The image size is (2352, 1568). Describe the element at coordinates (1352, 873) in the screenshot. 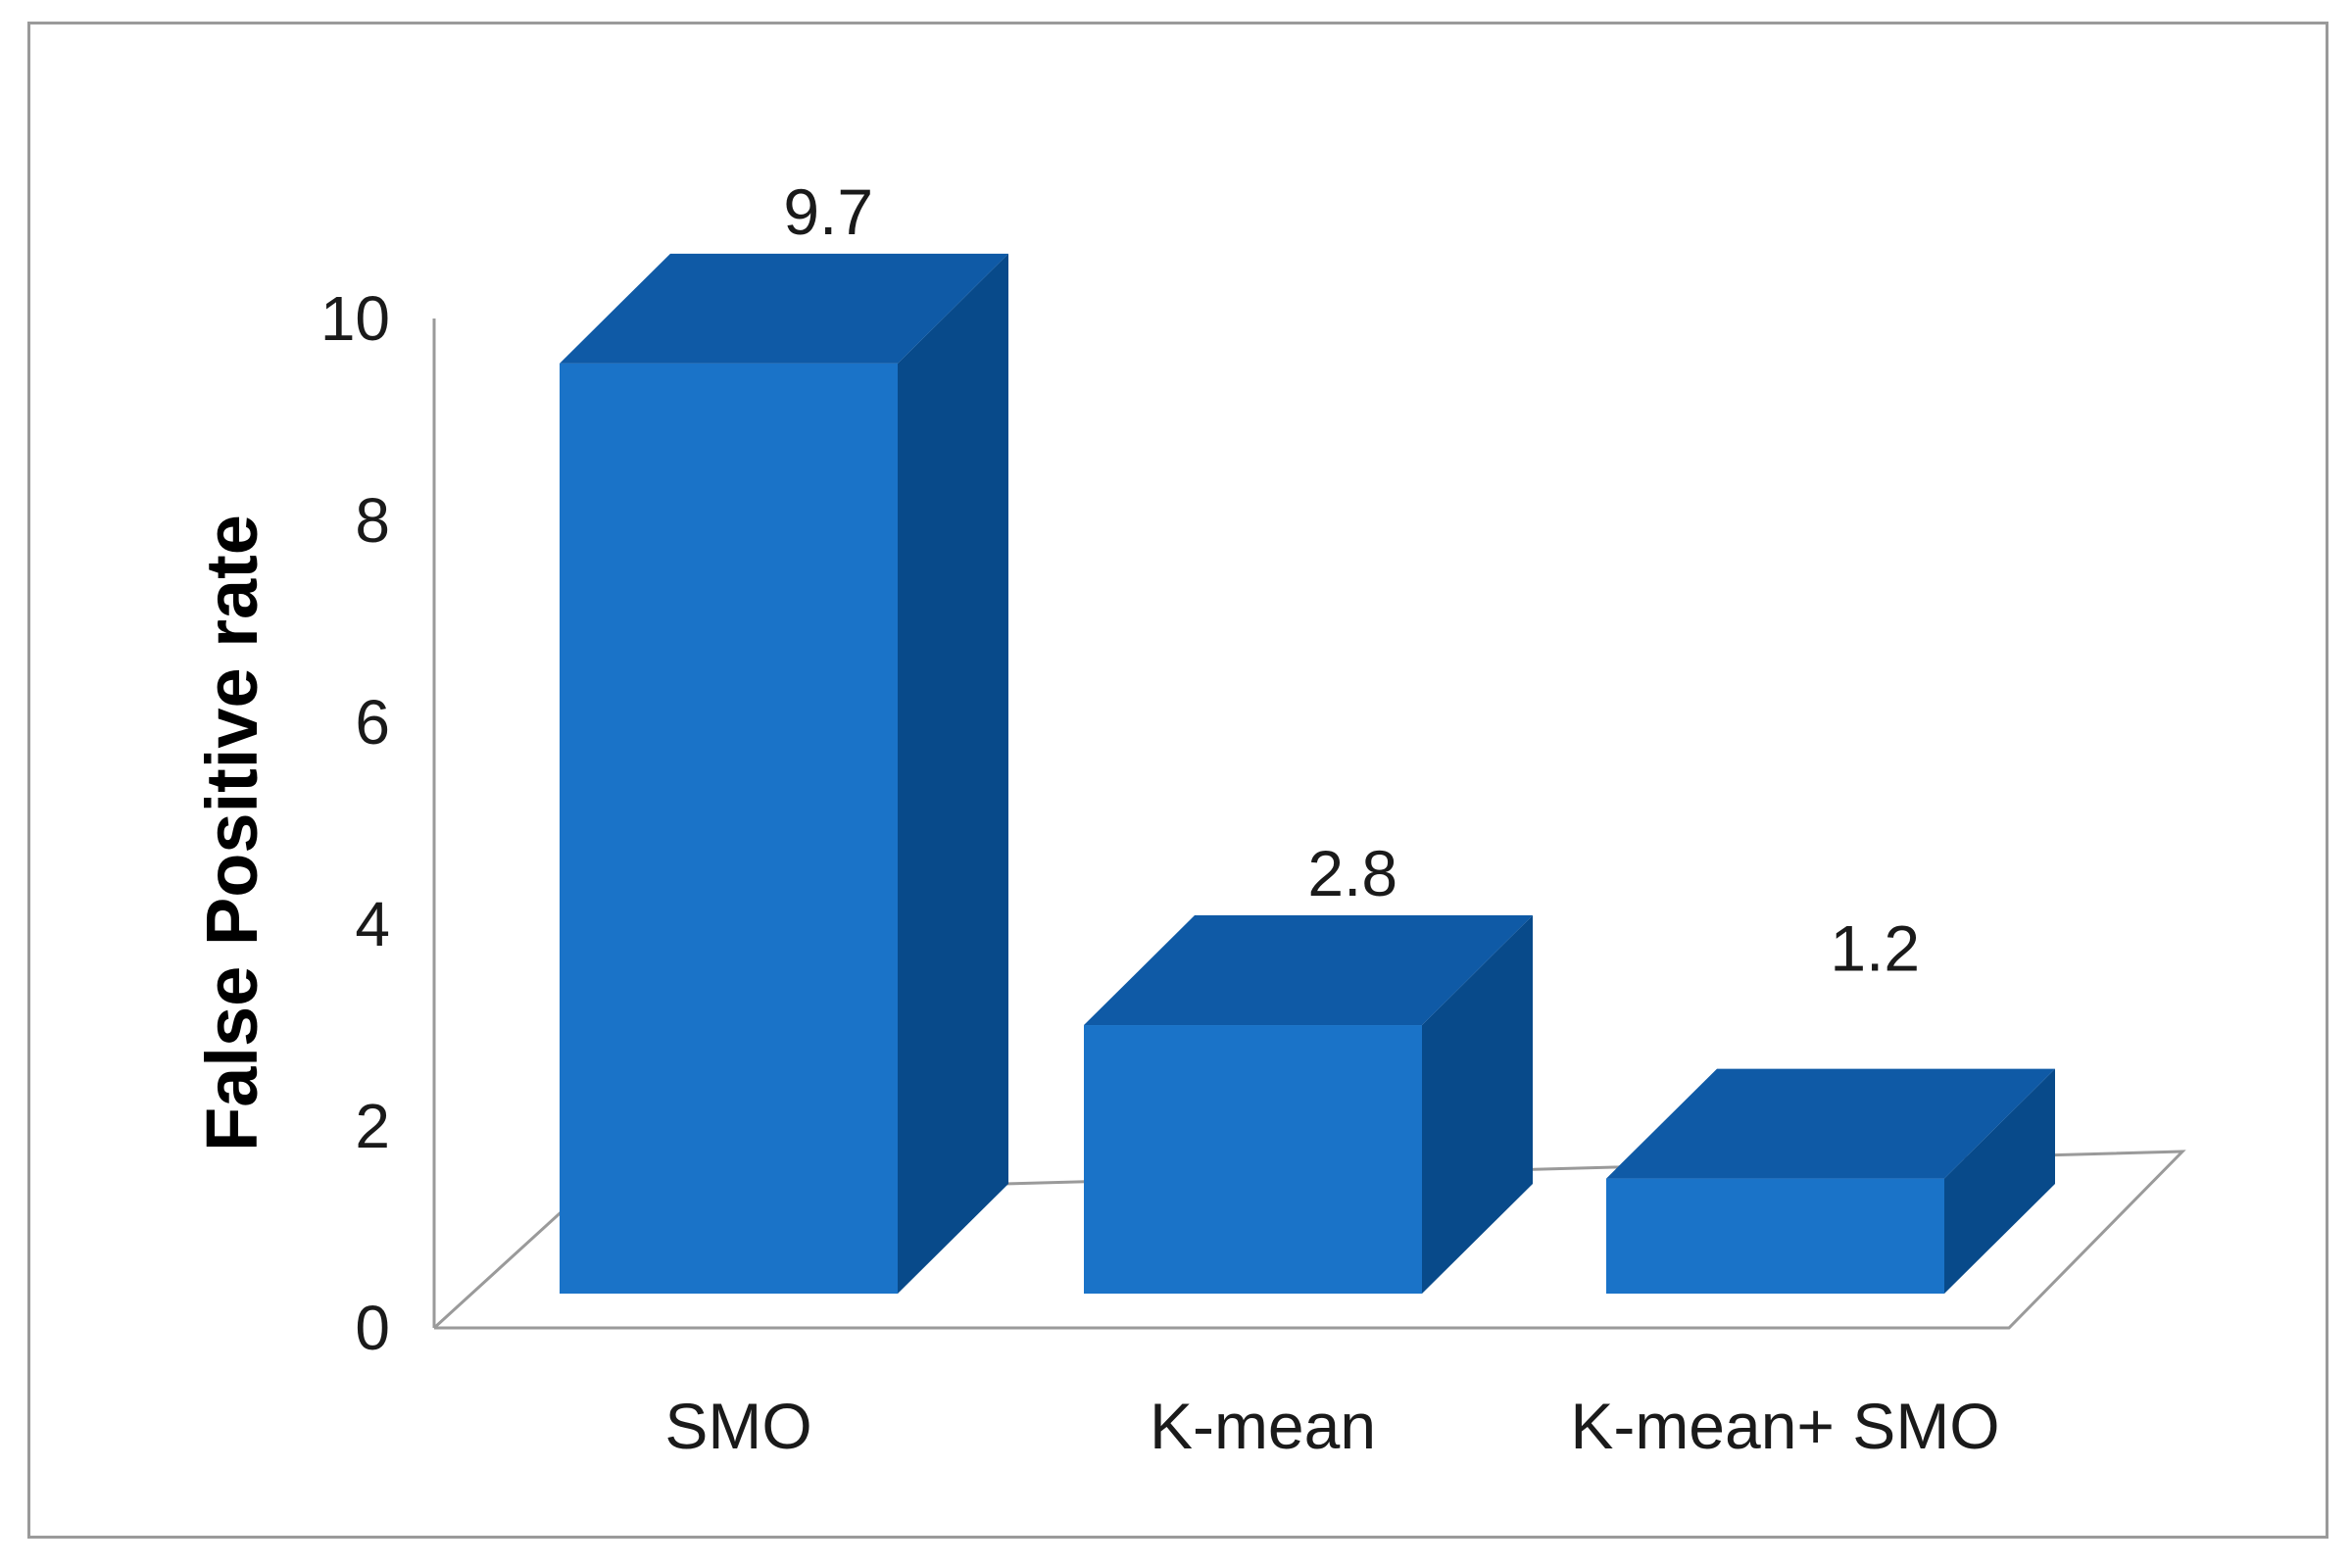

I see `data-label: 2.8` at that location.